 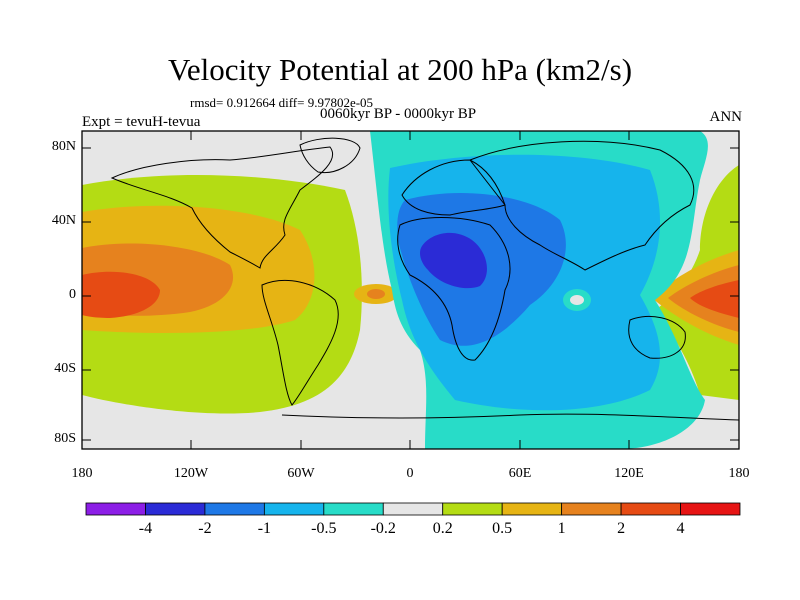 I want to click on colorbar-label: -4, so click(x=145, y=528).